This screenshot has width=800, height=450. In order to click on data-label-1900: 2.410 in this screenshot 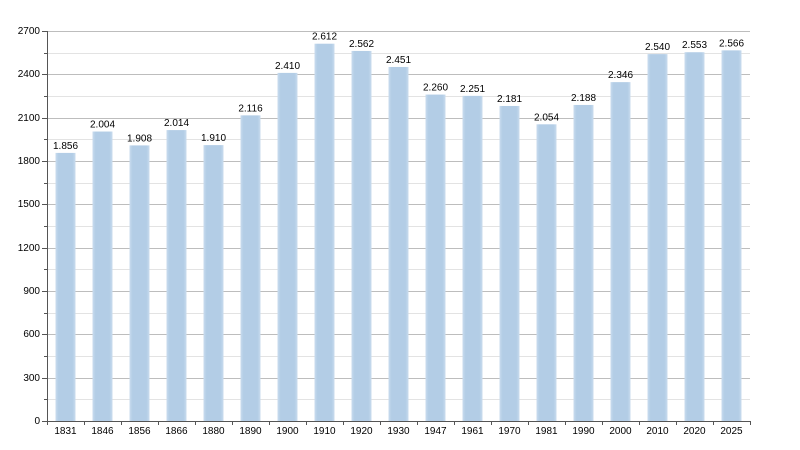, I will do `click(287, 66)`.